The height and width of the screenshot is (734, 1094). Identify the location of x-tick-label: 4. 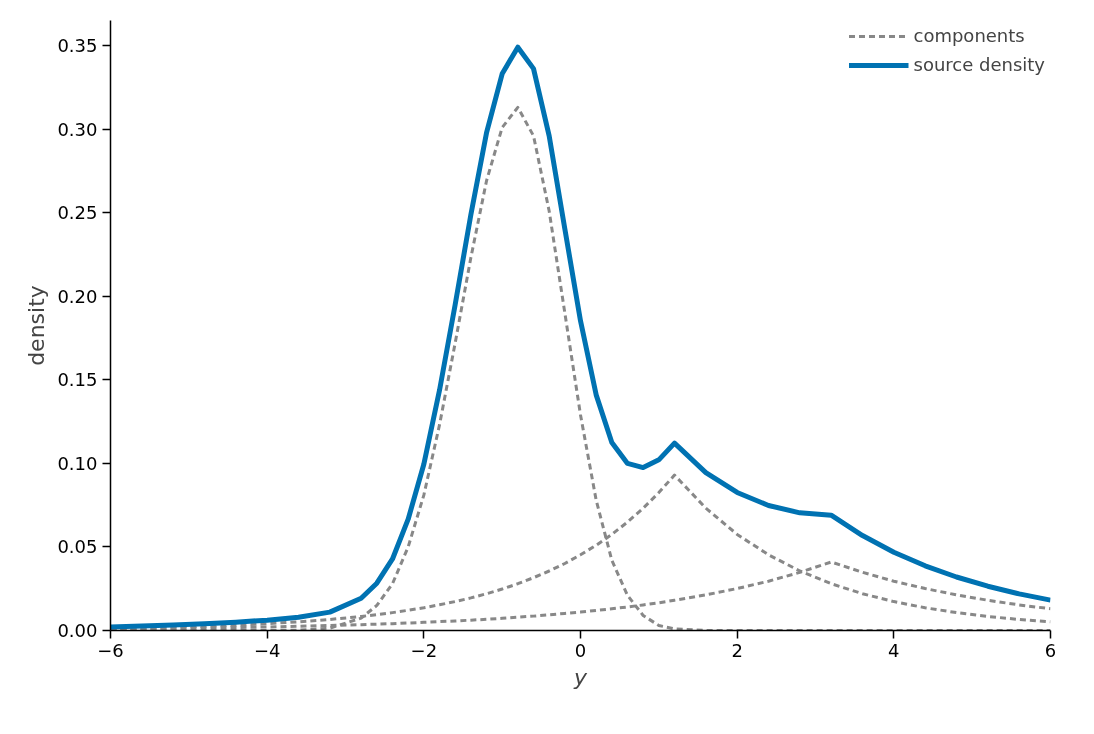
(894, 650).